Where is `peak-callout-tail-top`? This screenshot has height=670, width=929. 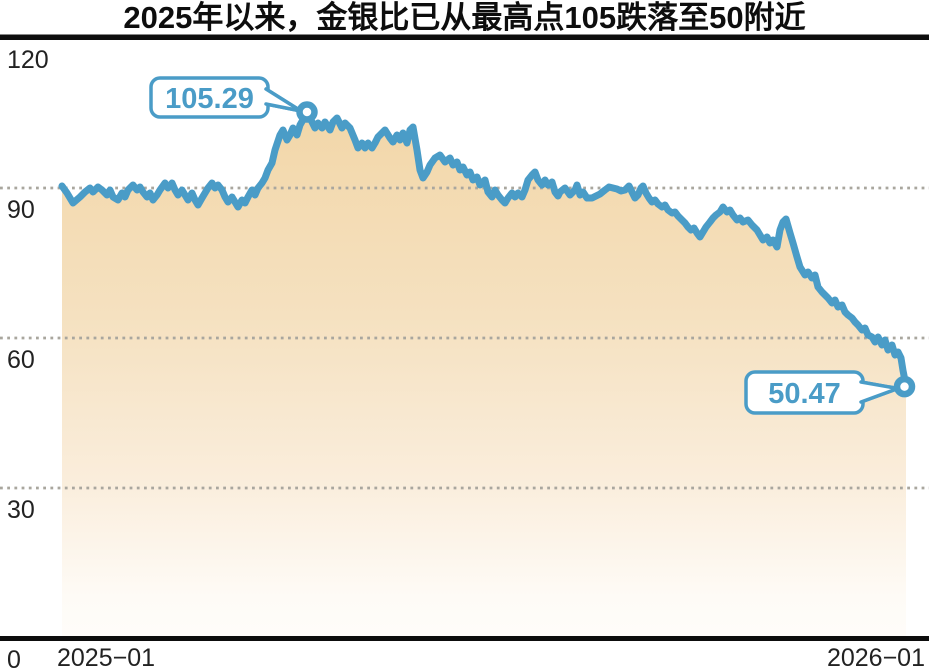 peak-callout-tail-top is located at coordinates (283, 100).